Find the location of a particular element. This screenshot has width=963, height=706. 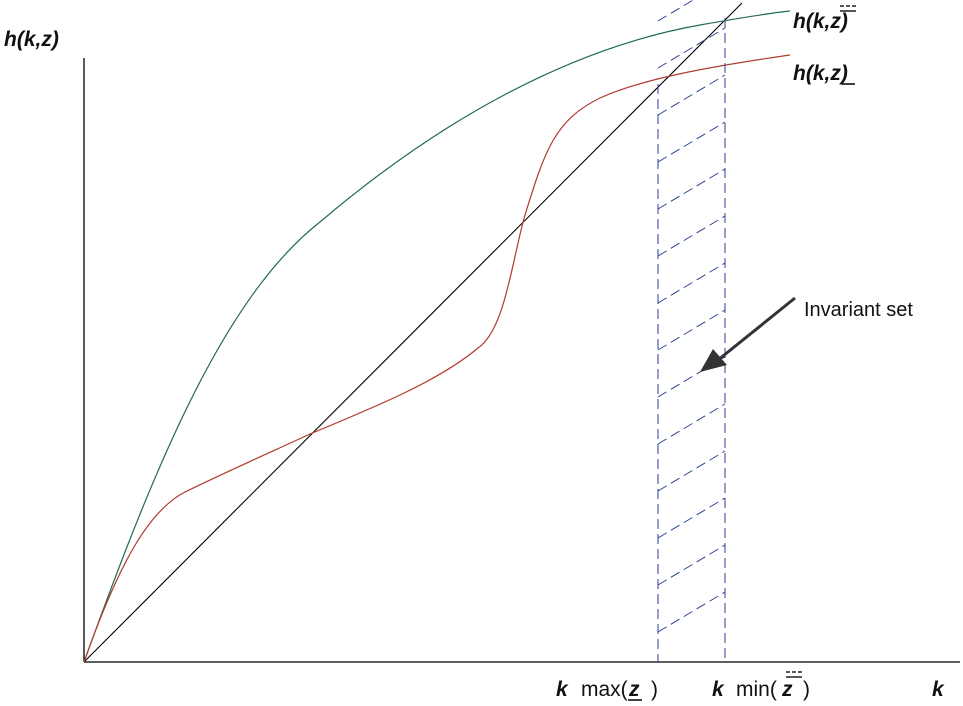

upper-curve-label-bars is located at coordinates (848, 8).